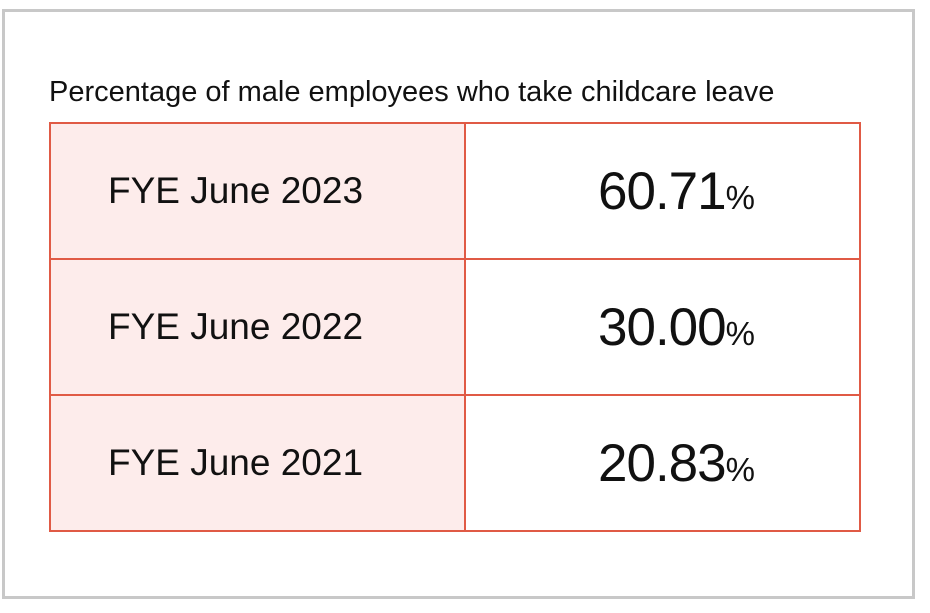  I want to click on row-value: 60.71, so click(662, 191).